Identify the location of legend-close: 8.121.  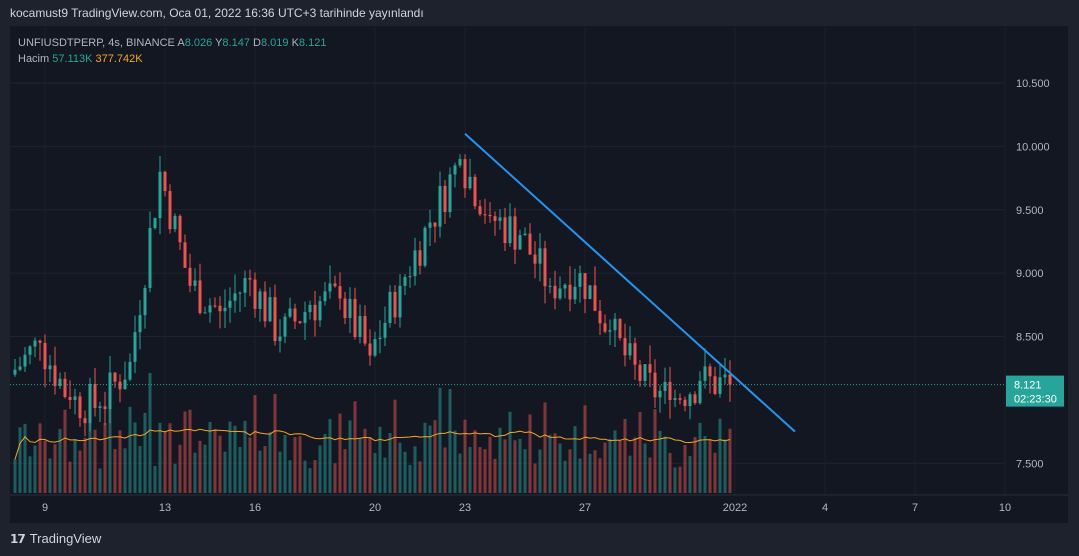
(312, 43).